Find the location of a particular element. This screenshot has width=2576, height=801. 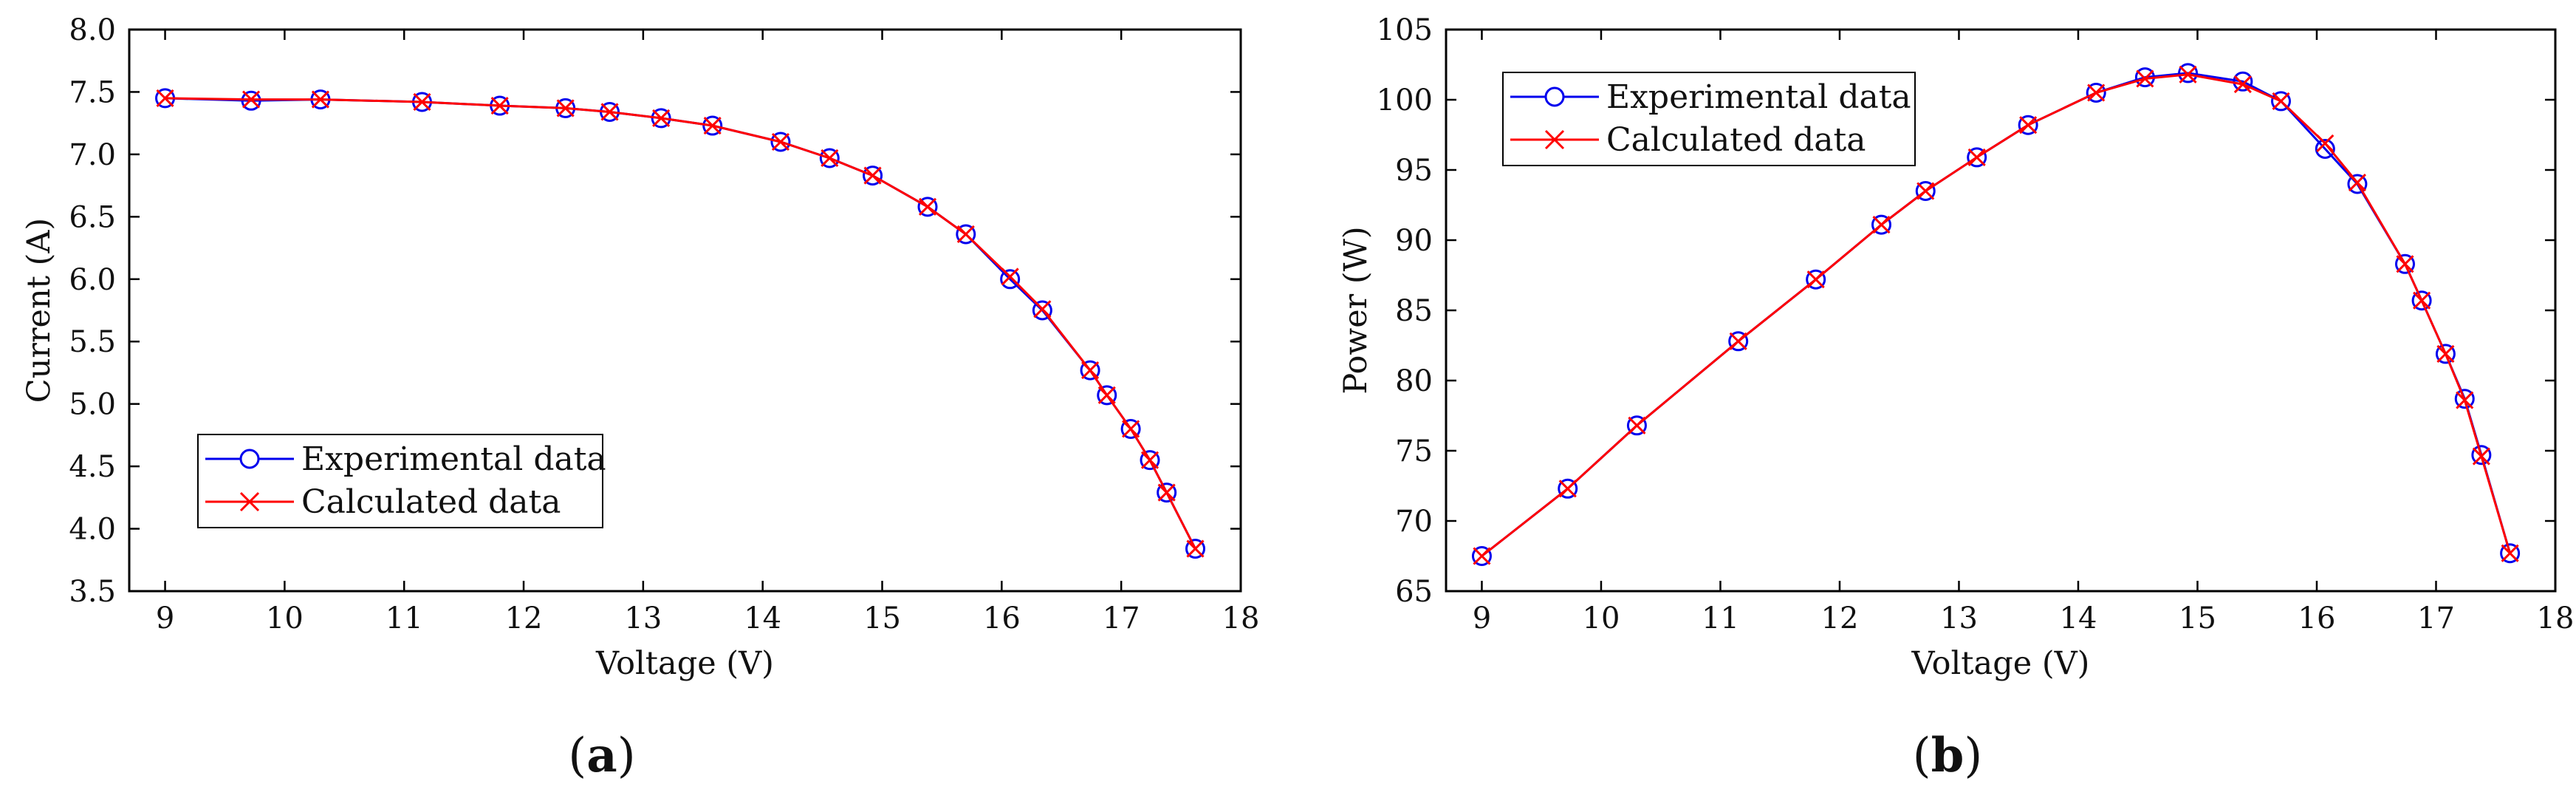

y-tick-label: 5.0 is located at coordinates (92, 405).